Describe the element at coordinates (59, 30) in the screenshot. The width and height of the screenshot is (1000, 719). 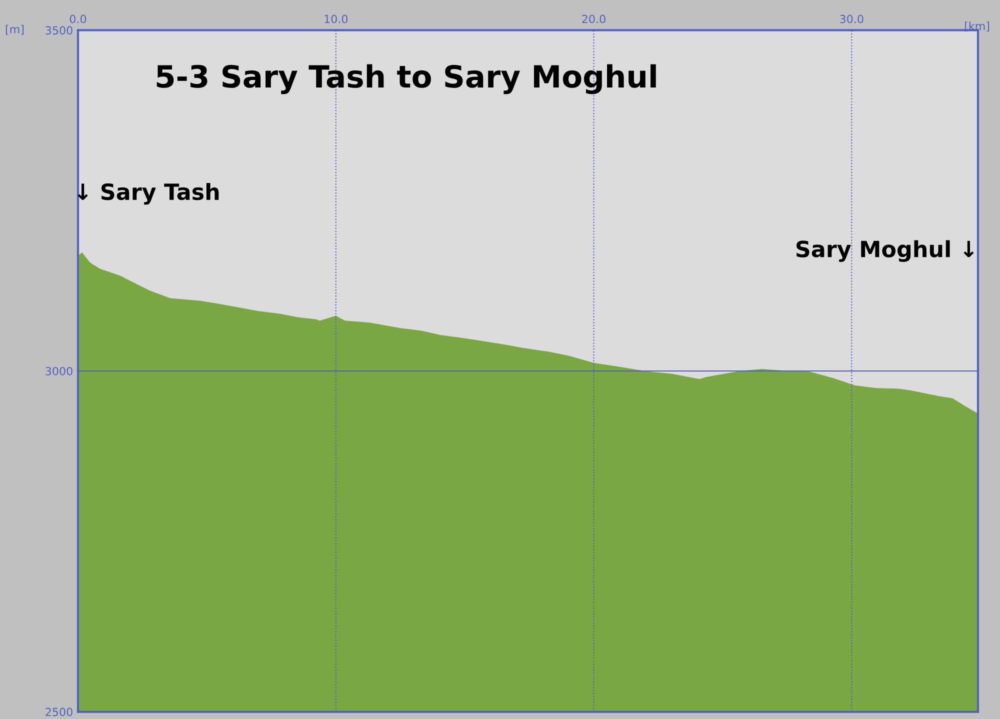
I see `y-tick-label: 3500` at that location.